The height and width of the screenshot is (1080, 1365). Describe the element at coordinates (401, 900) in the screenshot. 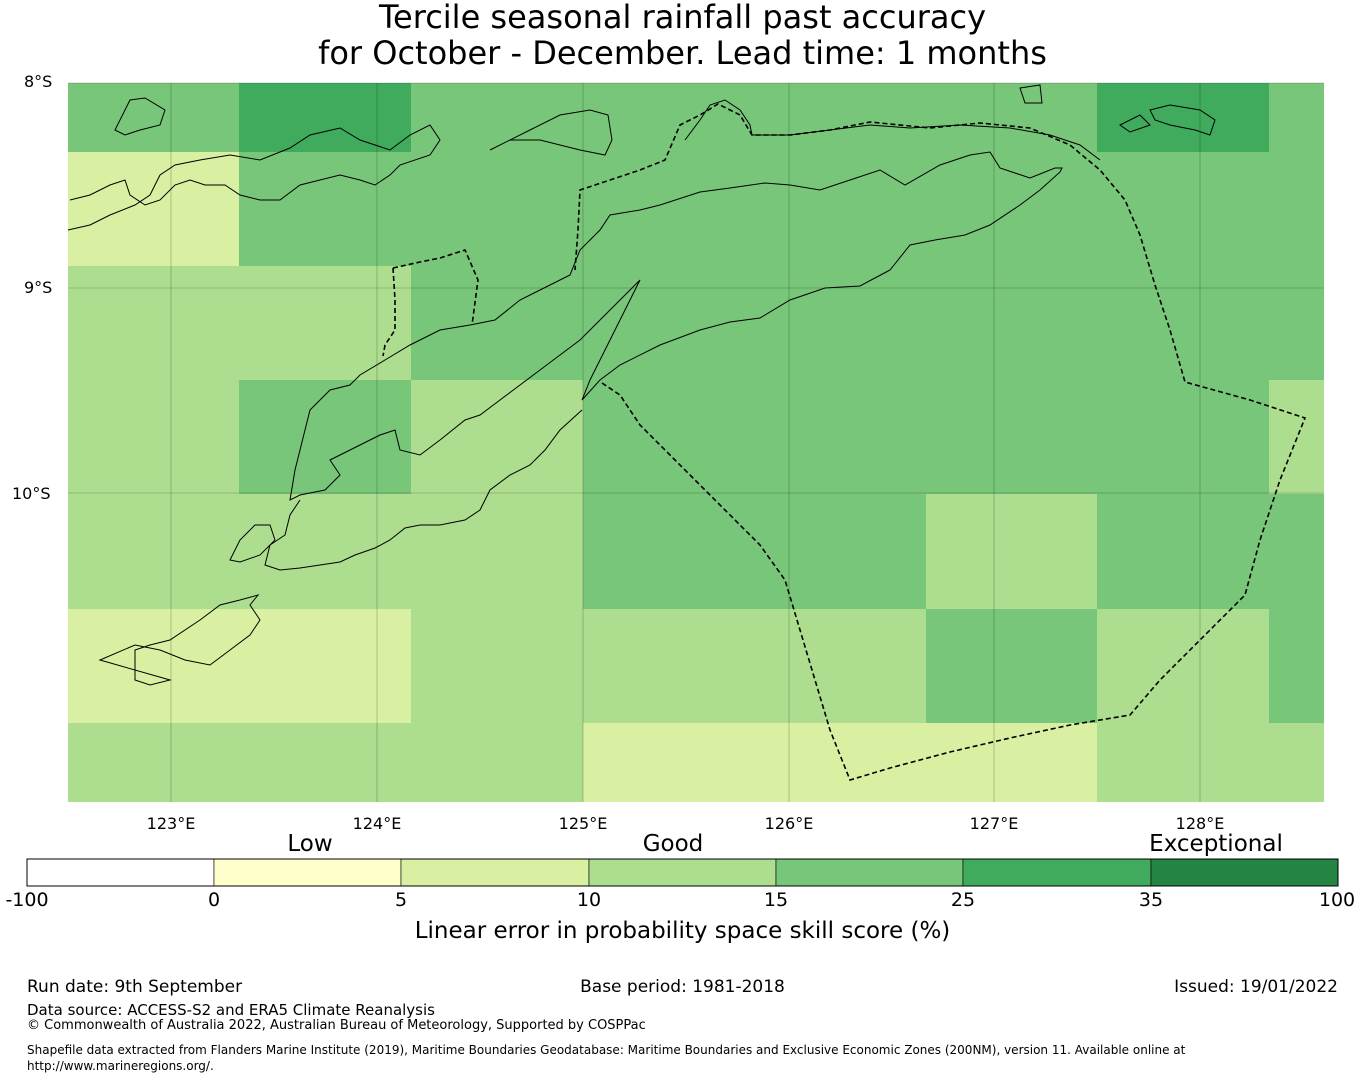

I see `colorbar-tick: 5` at that location.